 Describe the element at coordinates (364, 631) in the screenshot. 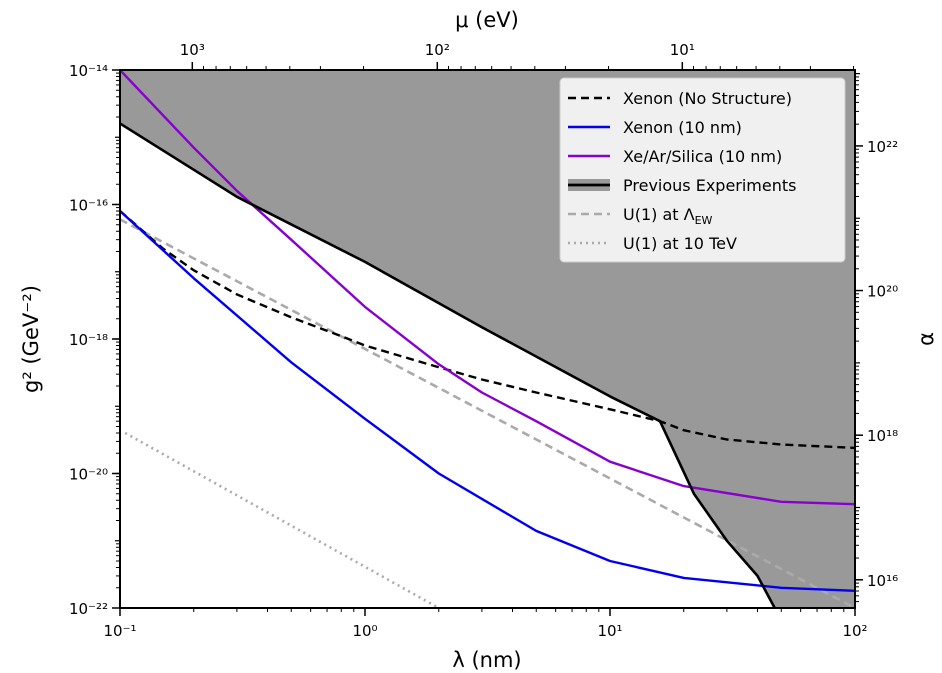

I see `x-tick-label: 10⁰` at that location.